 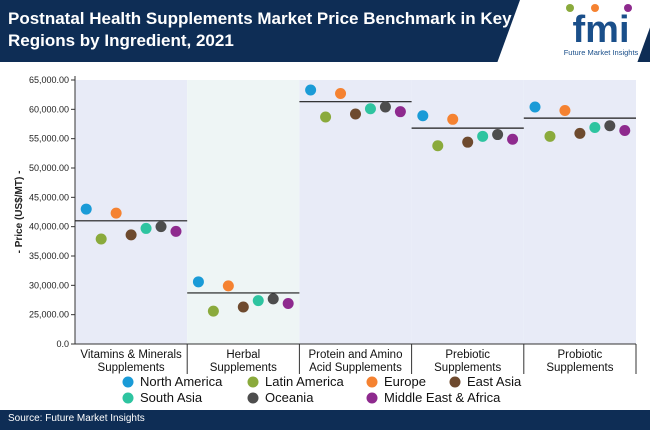 I want to click on x-tick-label: Herbal, so click(x=243, y=355).